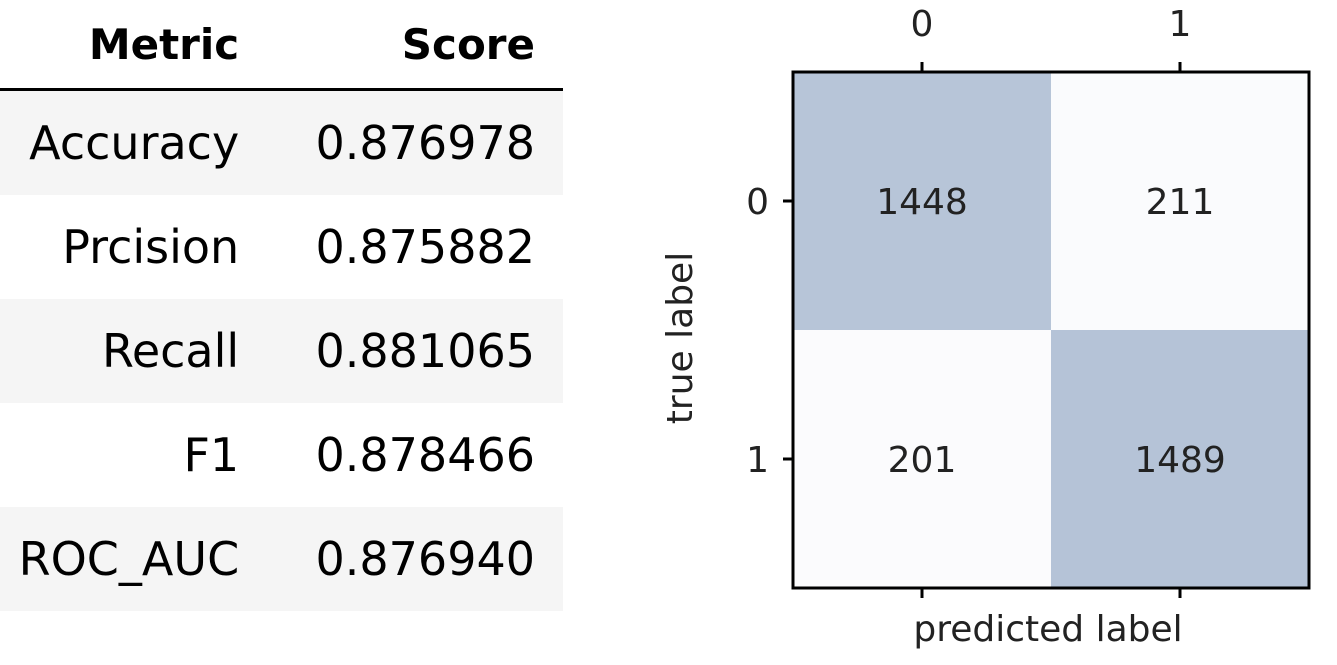 This screenshot has height=665, width=1337. What do you see at coordinates (425, 455) in the screenshot?
I see `metric-score-cell: 0.878466` at bounding box center [425, 455].